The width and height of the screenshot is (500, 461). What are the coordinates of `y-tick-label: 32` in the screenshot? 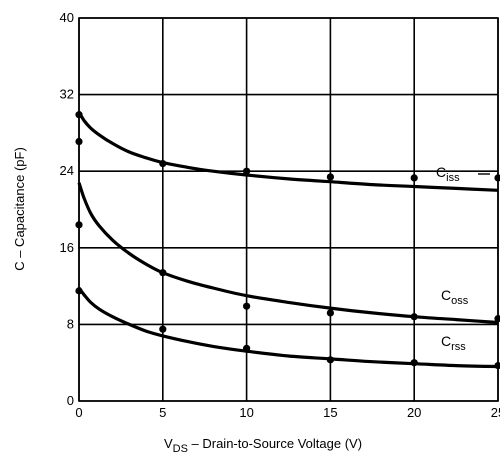 It's located at (67, 94).